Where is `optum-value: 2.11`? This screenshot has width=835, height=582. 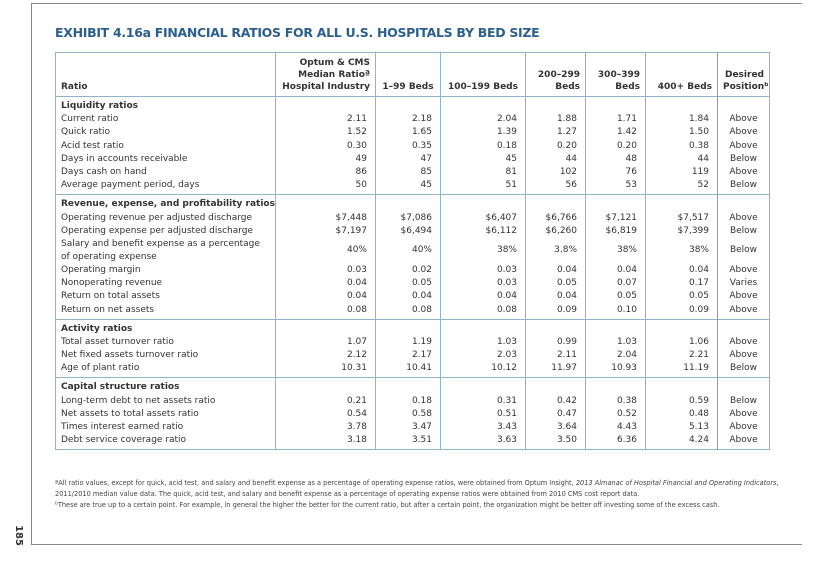
optum-value: 2.11 is located at coordinates (325, 120).